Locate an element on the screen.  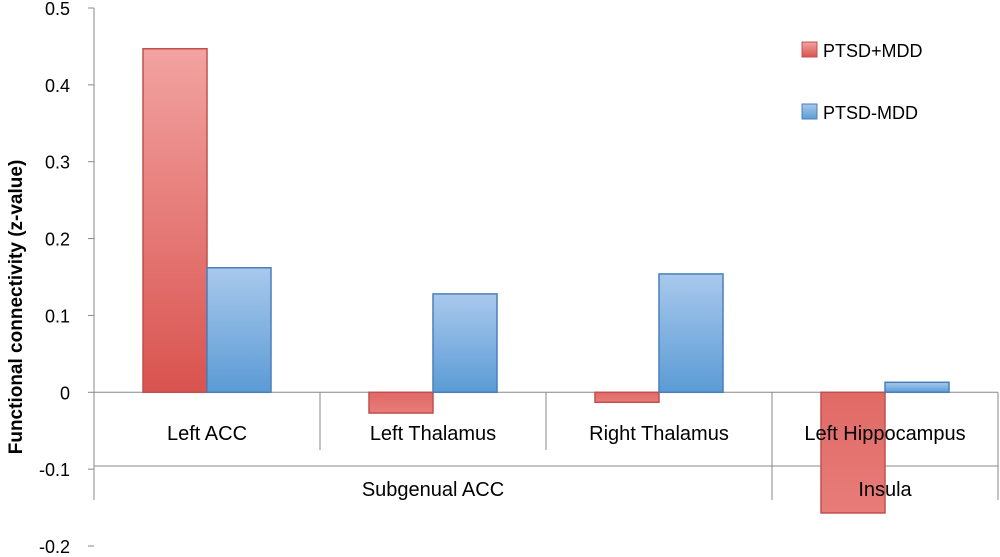
category-label: Left ACC is located at coordinates (207, 434).